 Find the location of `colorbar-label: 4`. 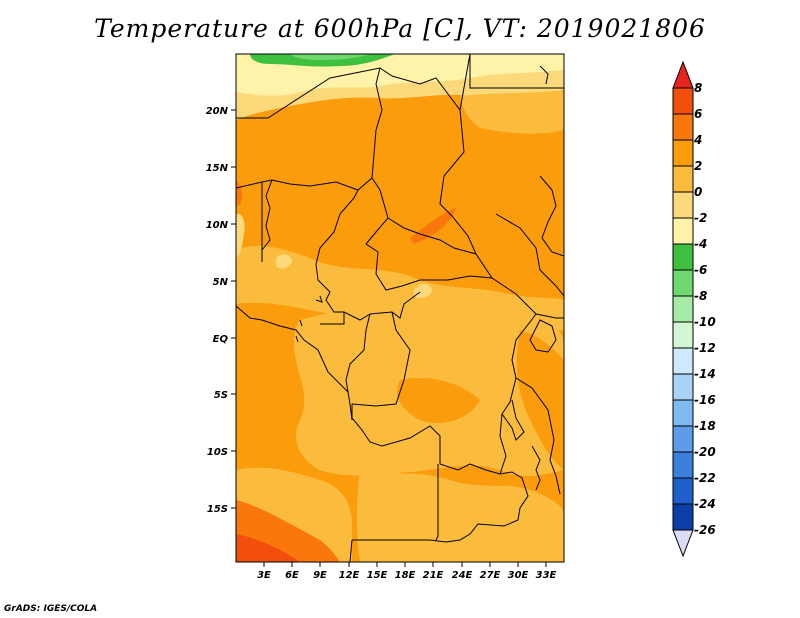

colorbar-label: 4 is located at coordinates (697, 140).